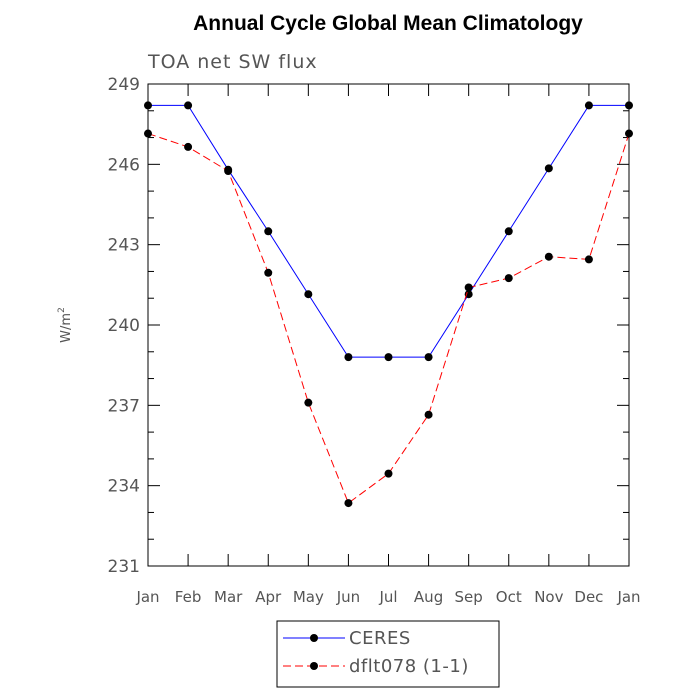 This screenshot has width=700, height=700. I want to click on y-tick-label: 240, so click(124, 326).